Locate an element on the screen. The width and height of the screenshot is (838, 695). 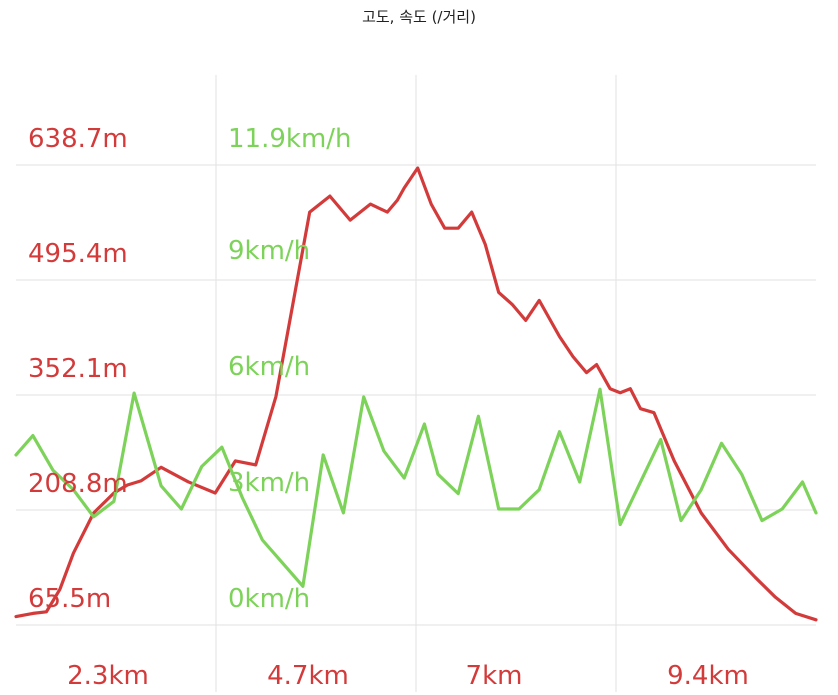
speed-tick-label: 6km/h is located at coordinates (269, 367).